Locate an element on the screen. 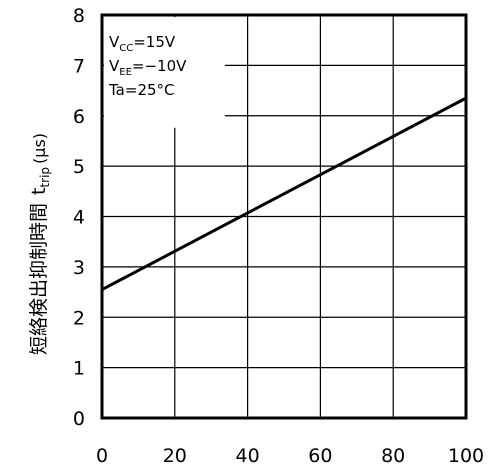  x-tick-label: 0 is located at coordinates (102, 456).